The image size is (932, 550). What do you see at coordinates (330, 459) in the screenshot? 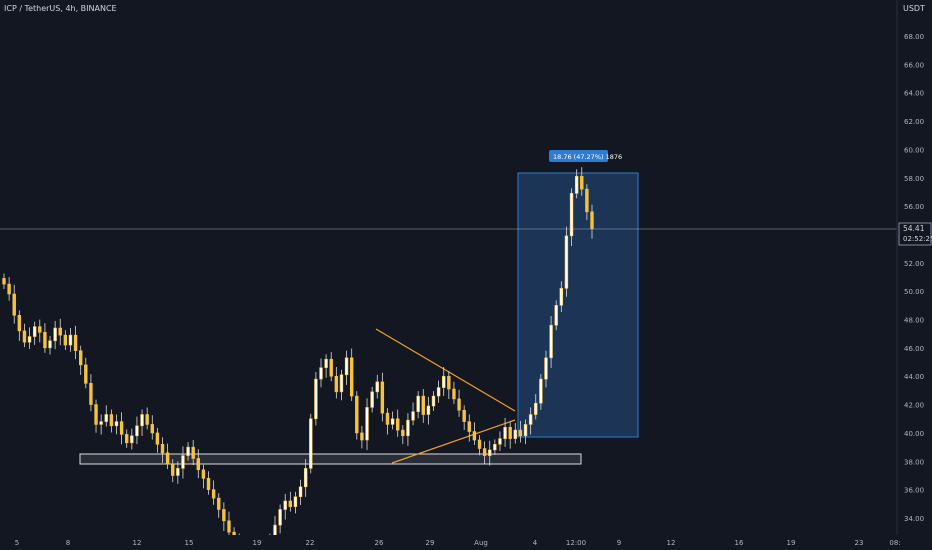
I see `support-zone` at bounding box center [330, 459].